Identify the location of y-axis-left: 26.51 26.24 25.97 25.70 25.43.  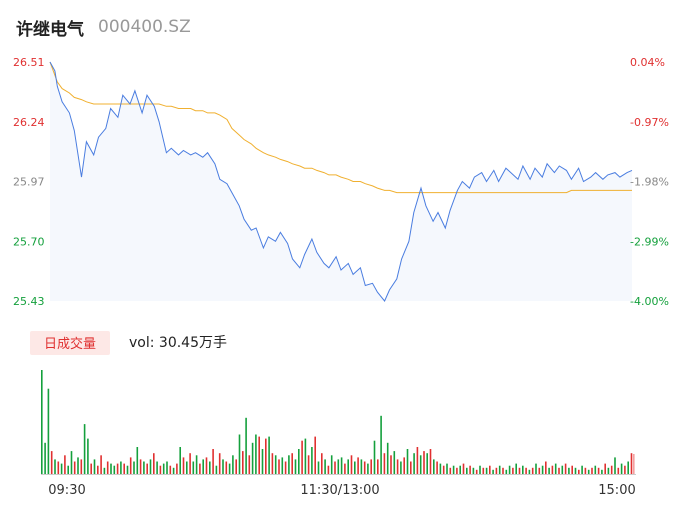
(29, 182).